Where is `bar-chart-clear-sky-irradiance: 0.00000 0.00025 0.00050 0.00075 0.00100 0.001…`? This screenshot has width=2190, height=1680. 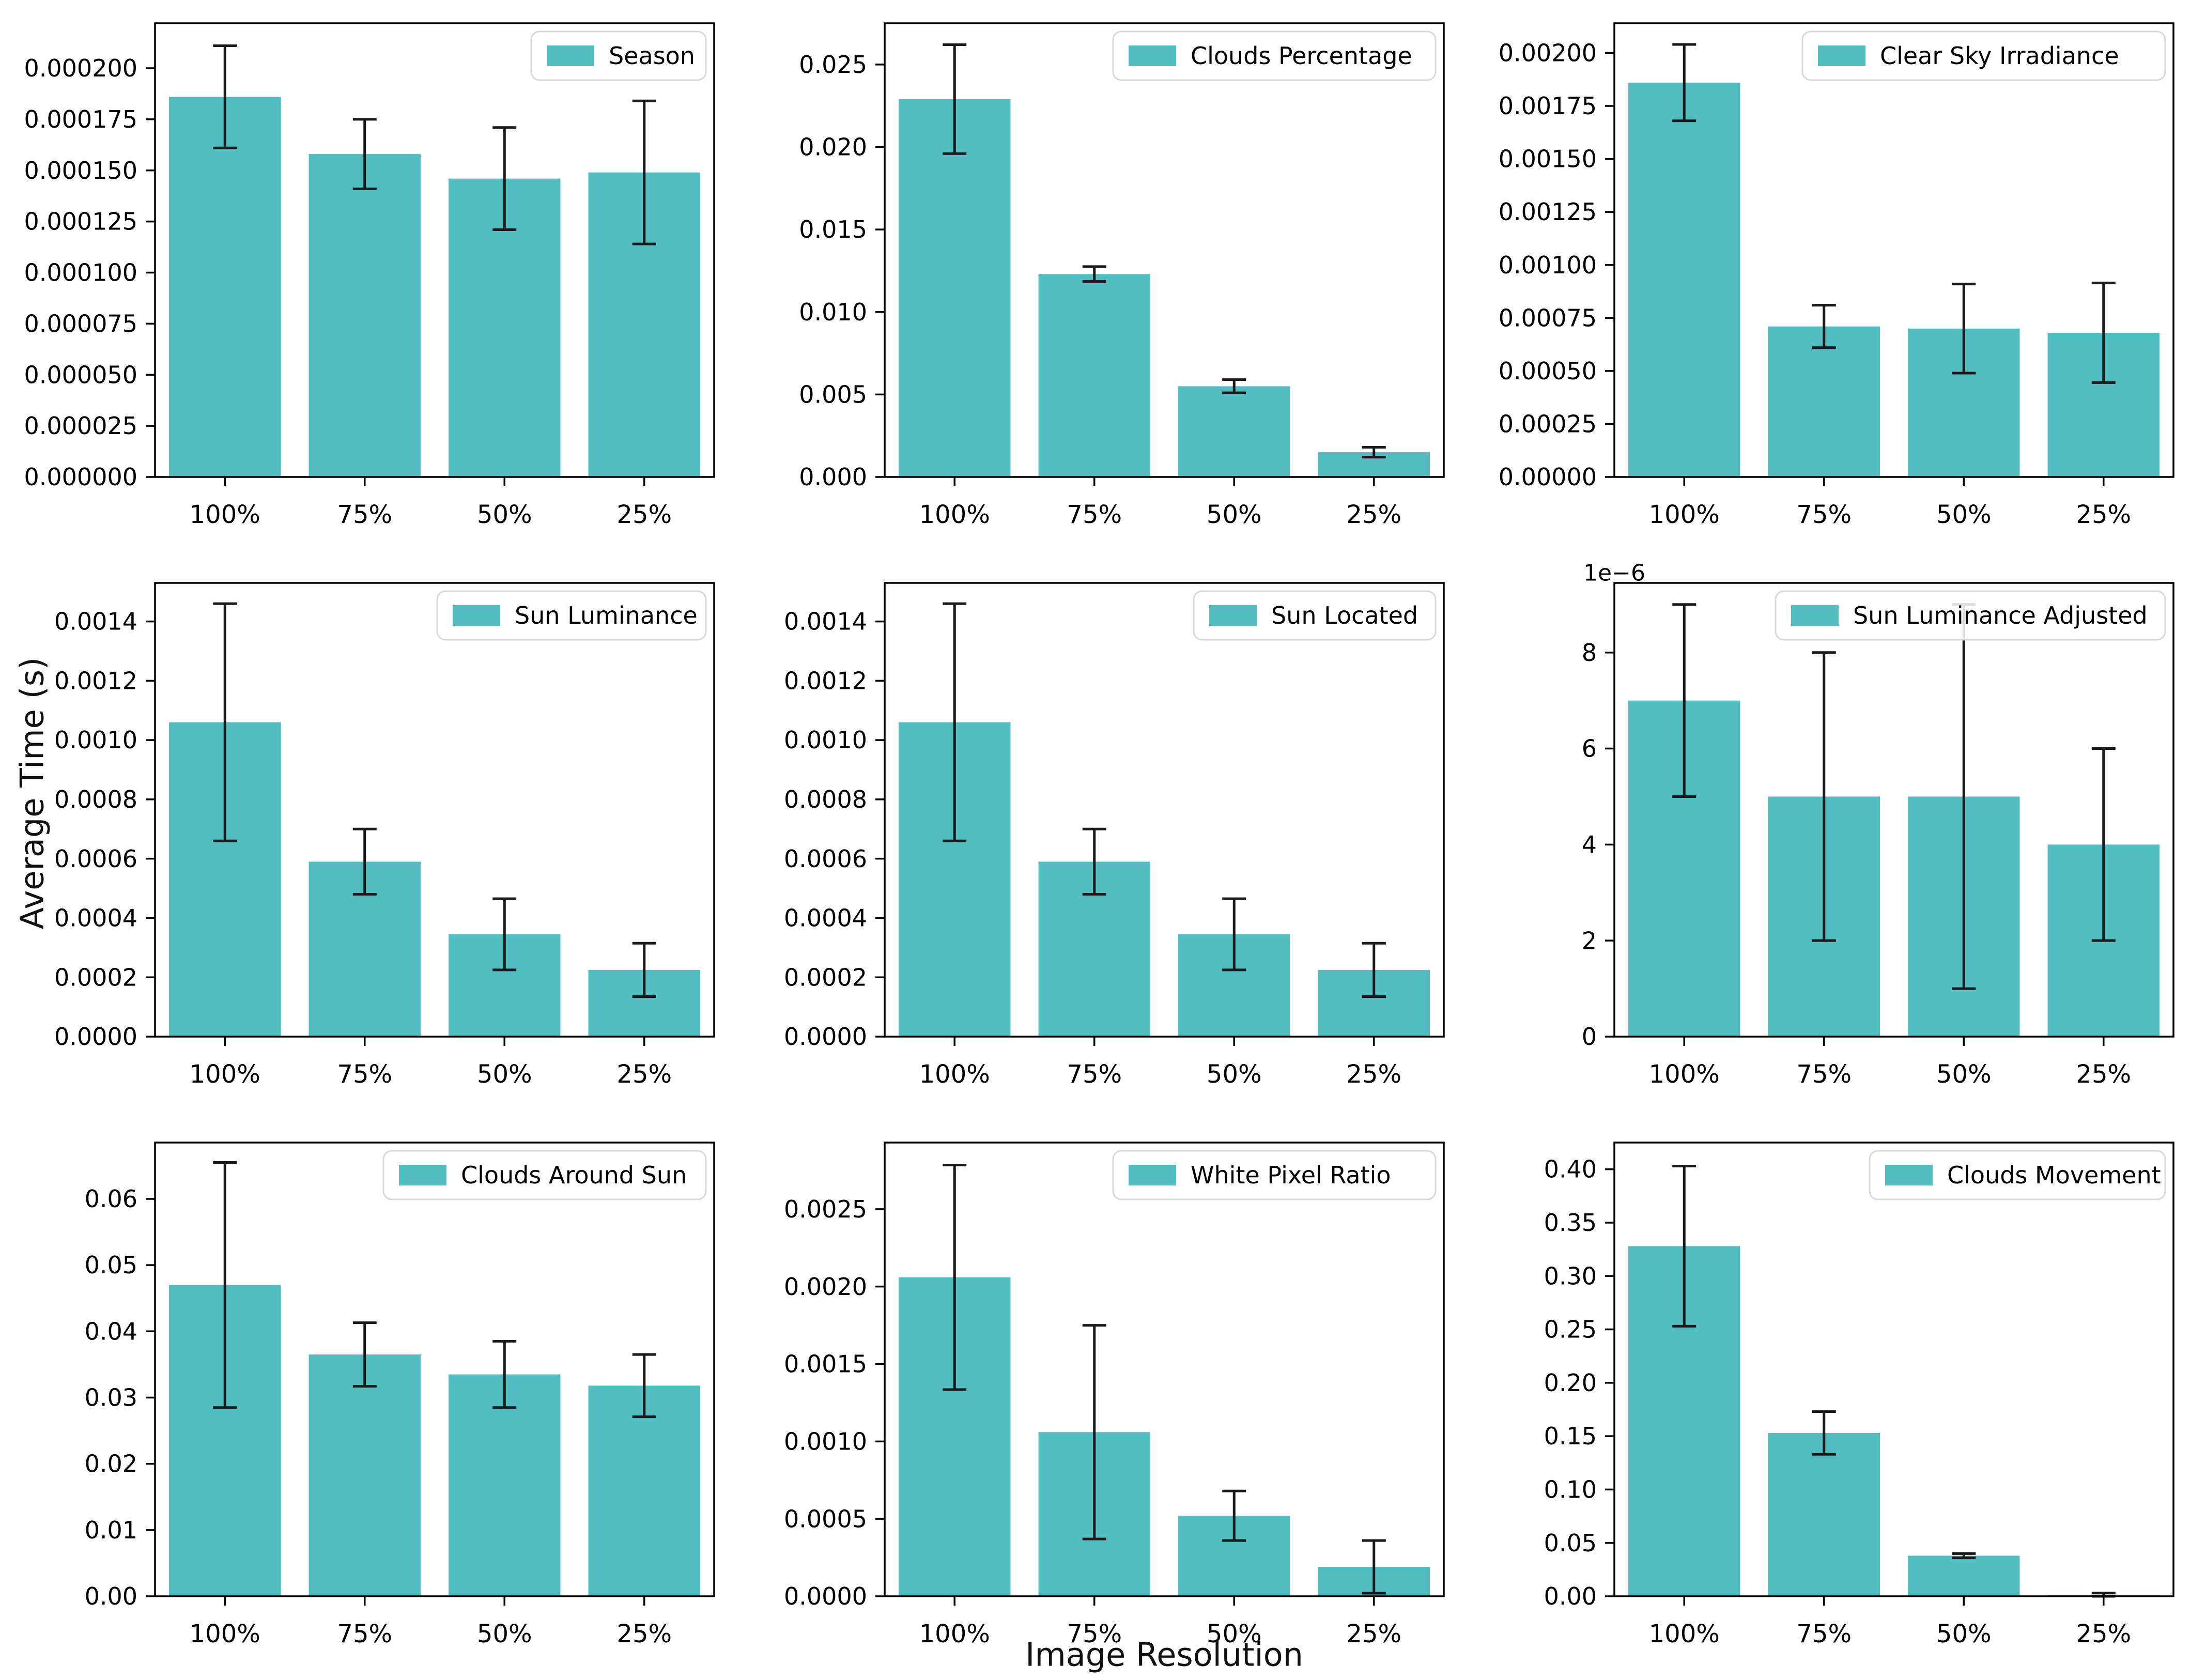
bar-chart-clear-sky-irradiance: 0.00000 0.00025 0.00050 0.00075 0.00100 0.001… is located at coordinates (1837, 275).